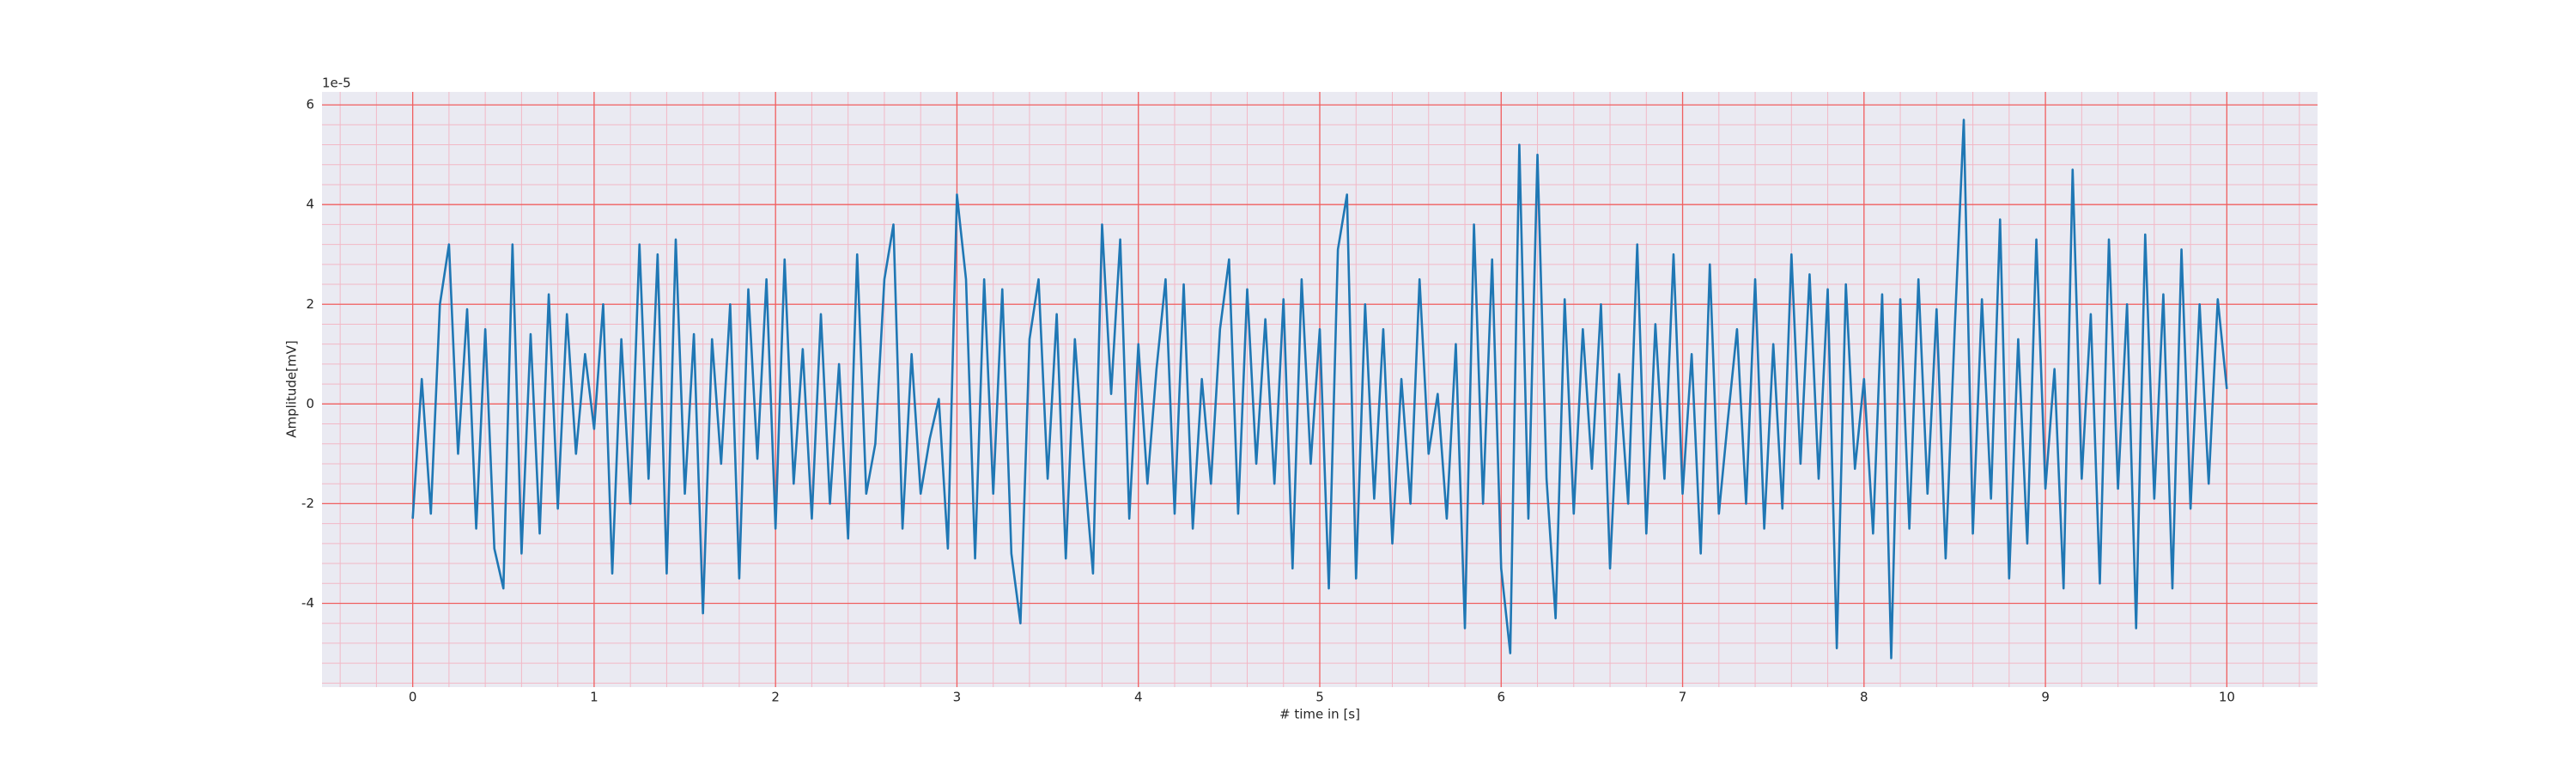 The height and width of the screenshot is (773, 2576). What do you see at coordinates (1864, 697) in the screenshot?
I see `x-tick-label: 8` at bounding box center [1864, 697].